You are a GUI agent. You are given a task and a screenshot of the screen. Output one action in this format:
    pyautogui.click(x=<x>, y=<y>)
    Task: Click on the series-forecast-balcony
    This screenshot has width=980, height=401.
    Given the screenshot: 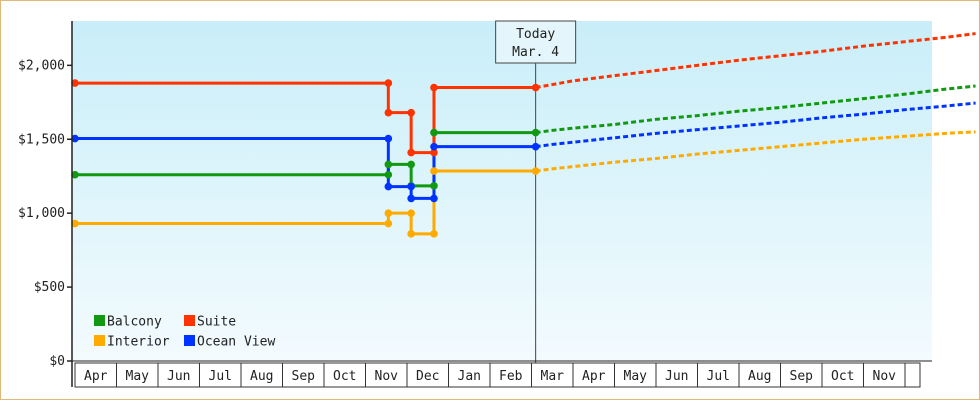 What is the action you would take?
    pyautogui.click(x=755, y=109)
    